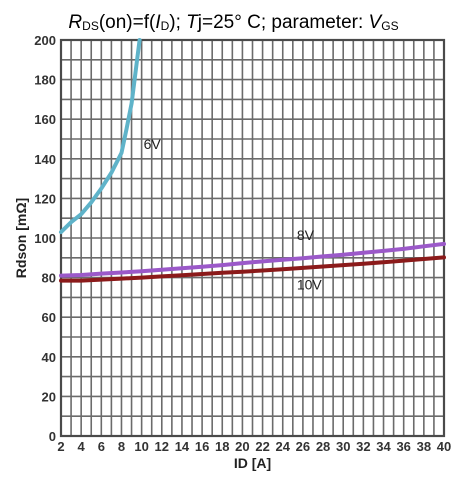 This screenshot has height=477, width=467. Describe the element at coordinates (383, 446) in the screenshot. I see `x-tick-label: 34` at that location.